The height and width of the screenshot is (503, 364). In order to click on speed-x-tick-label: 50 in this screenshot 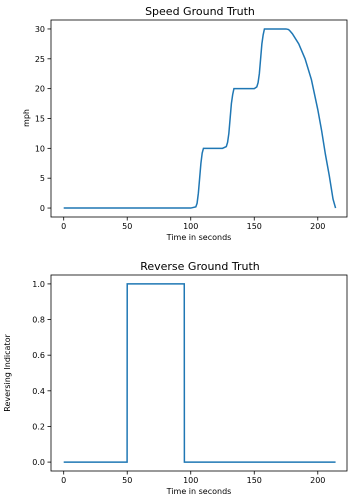, I will do `click(127, 226)`.